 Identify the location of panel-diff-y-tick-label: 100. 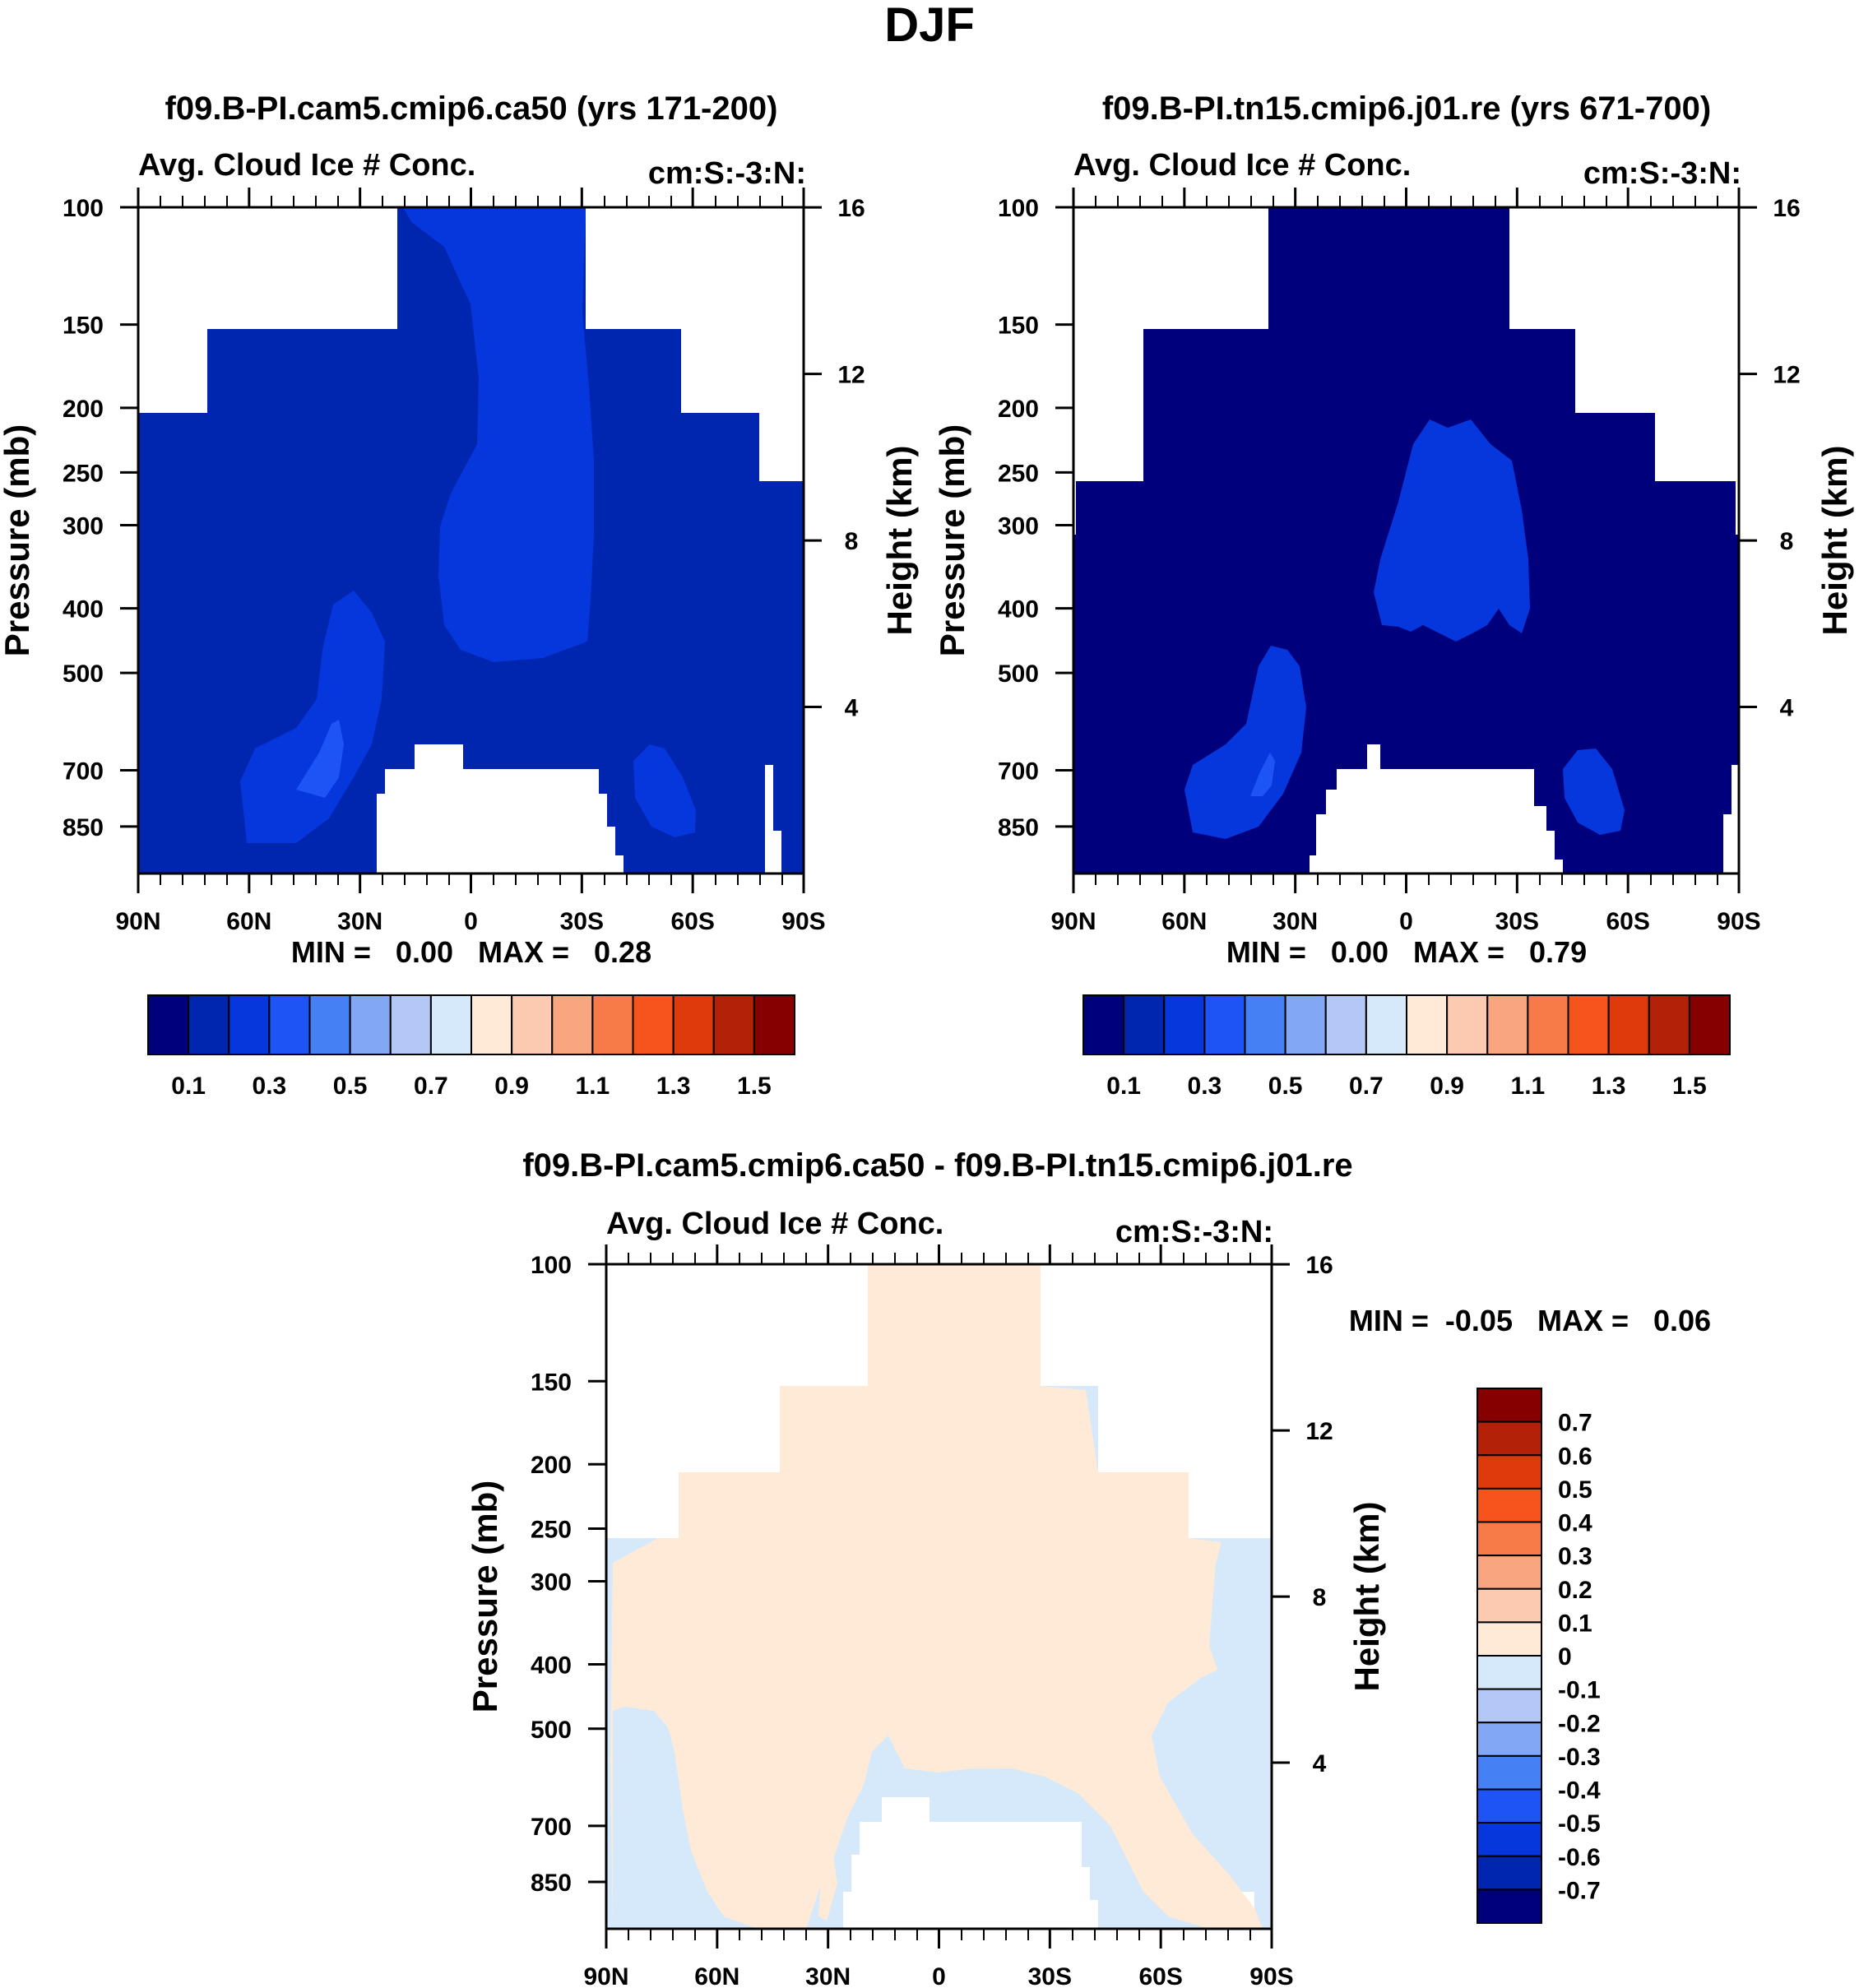
(551, 1266).